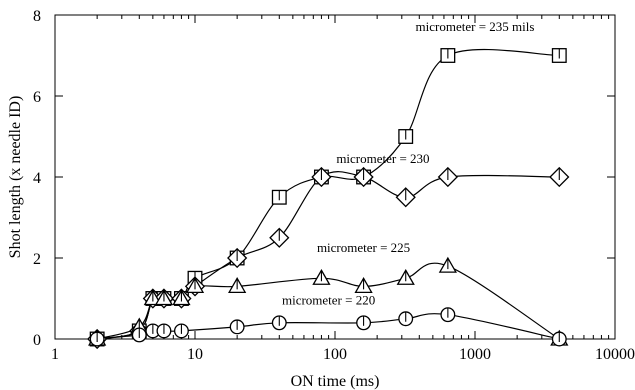  I want to click on series-label: micrometer = 235 mils, so click(475, 26).